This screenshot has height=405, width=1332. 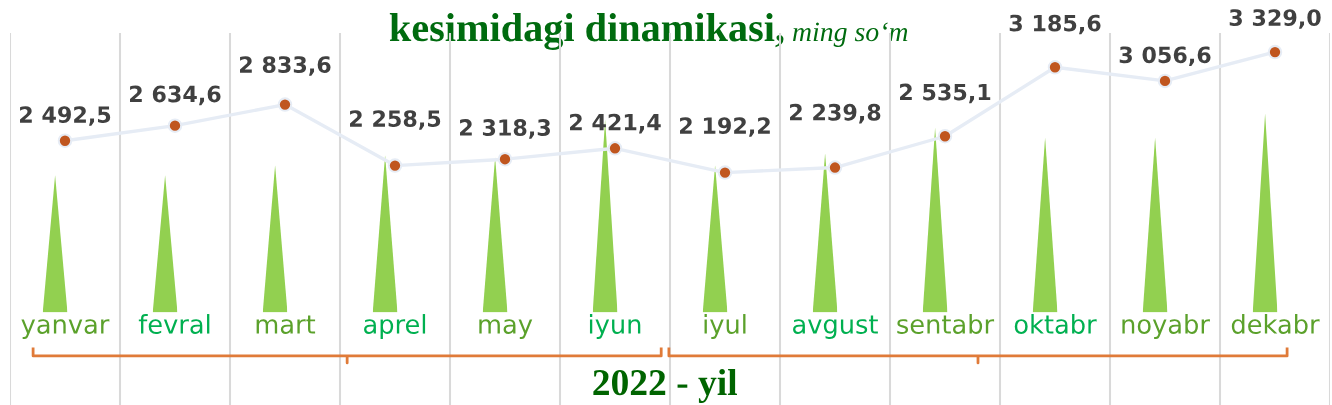 What do you see at coordinates (1275, 19) in the screenshot?
I see `data-label: 3 329,0` at bounding box center [1275, 19].